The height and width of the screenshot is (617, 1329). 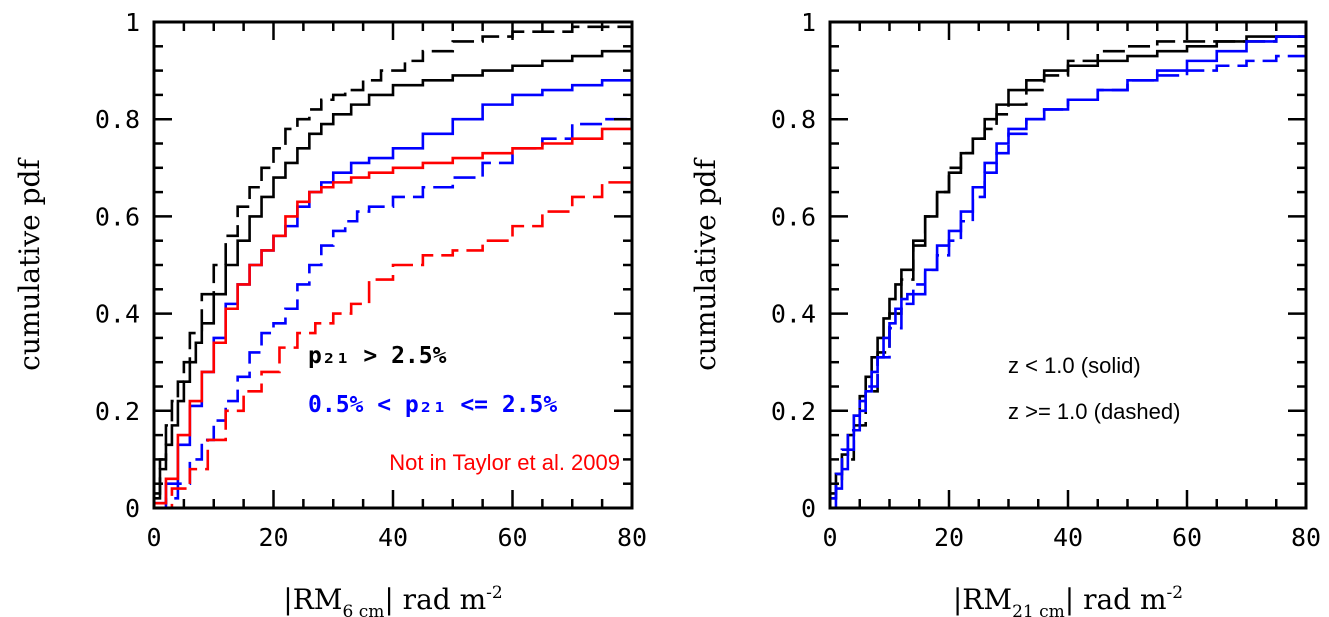 What do you see at coordinates (377, 356) in the screenshot?
I see `annotation-text: p₂₁ > 2.5%` at bounding box center [377, 356].